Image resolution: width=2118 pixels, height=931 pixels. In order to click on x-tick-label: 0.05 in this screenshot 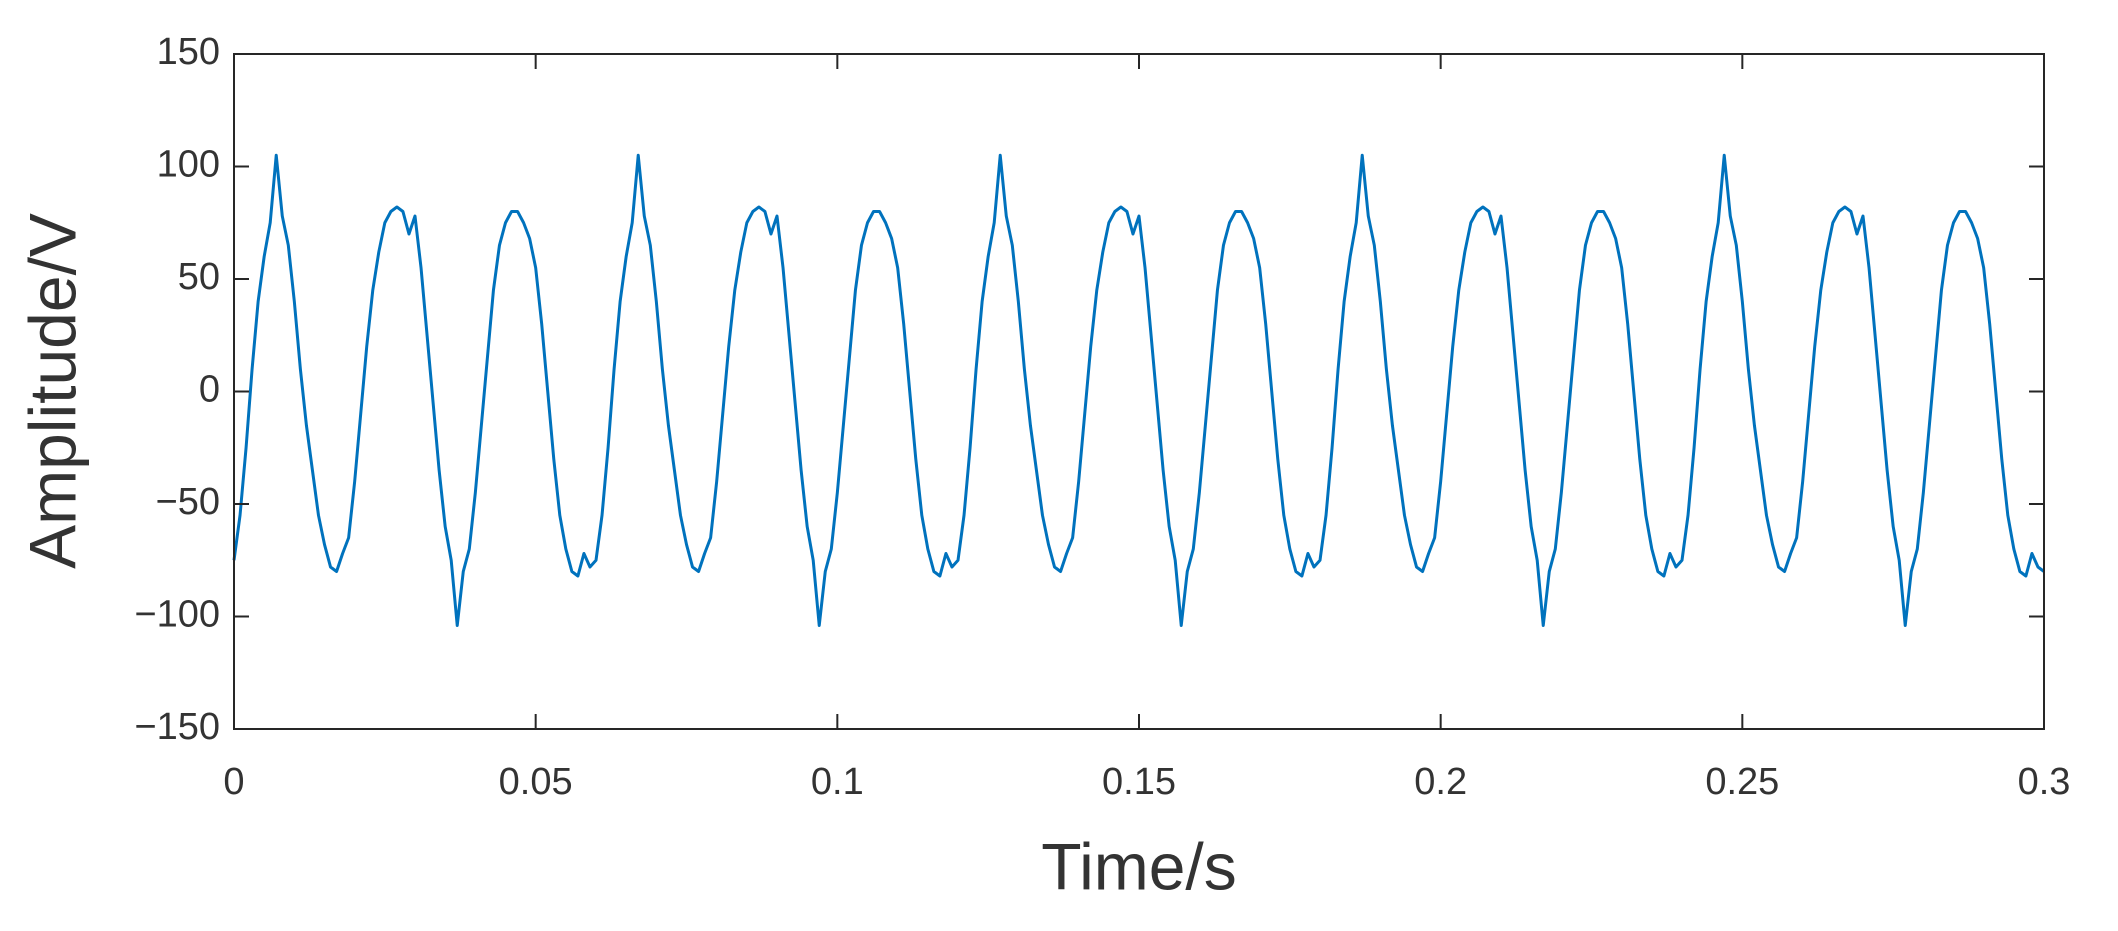, I will do `click(536, 782)`.